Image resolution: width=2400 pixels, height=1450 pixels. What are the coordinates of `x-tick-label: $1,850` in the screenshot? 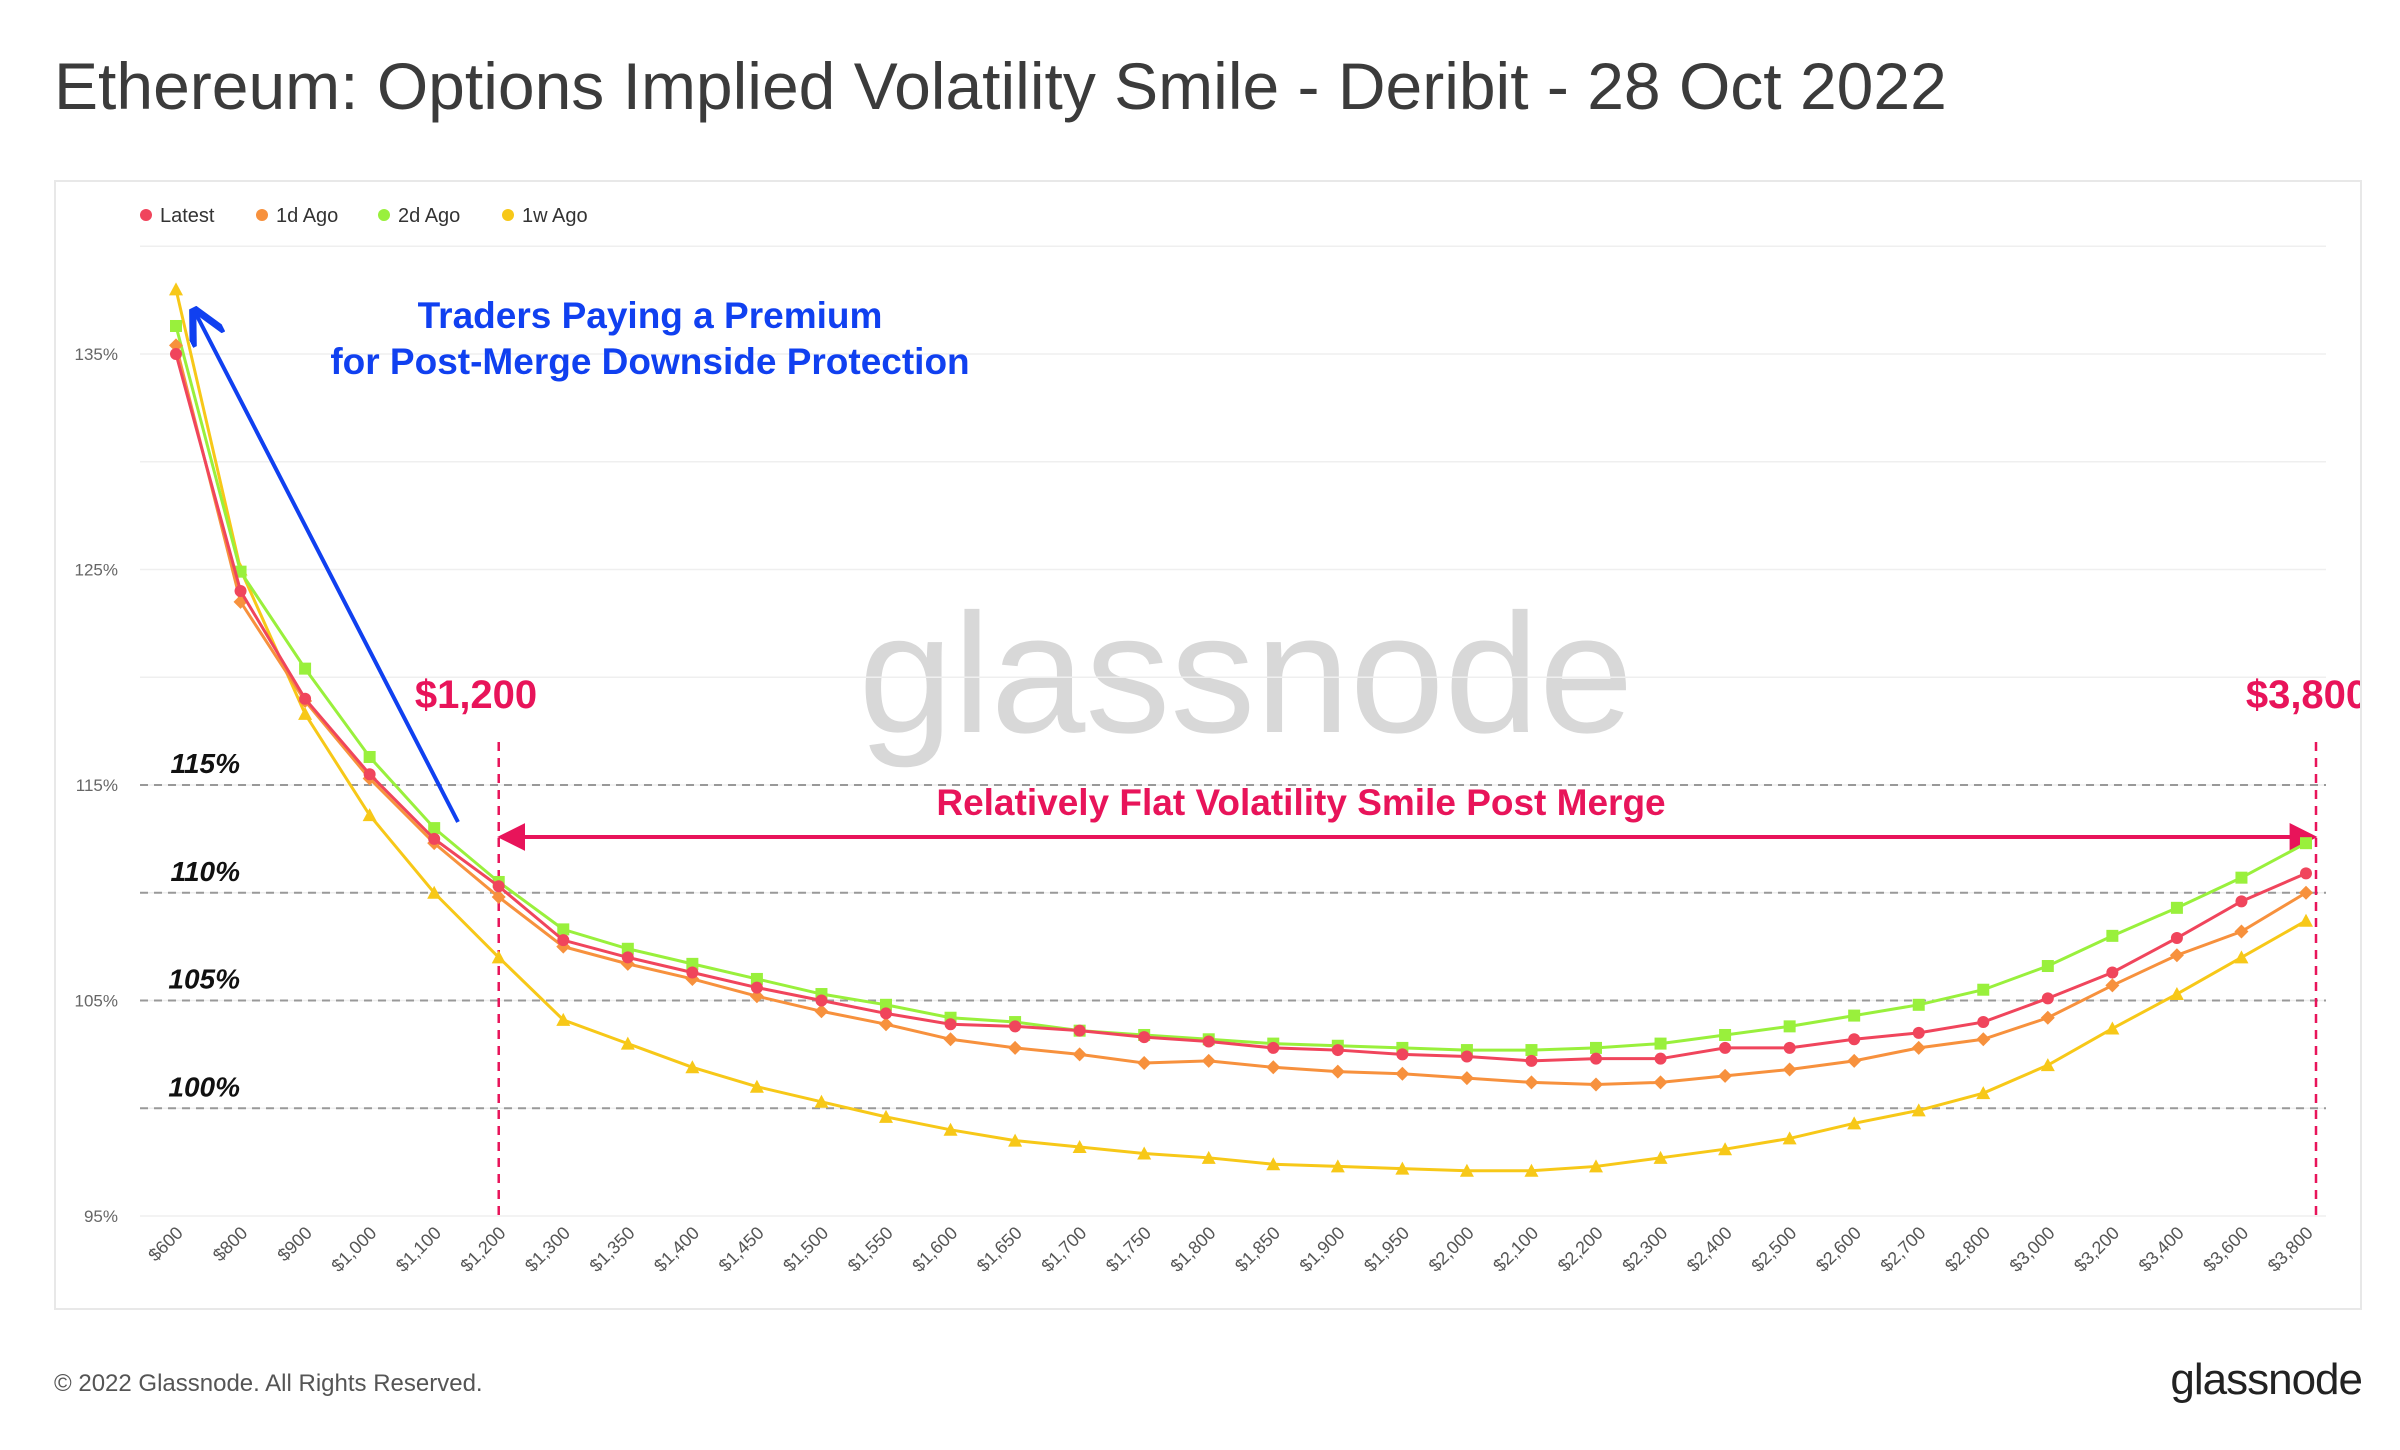 It's located at (1257, 1249).